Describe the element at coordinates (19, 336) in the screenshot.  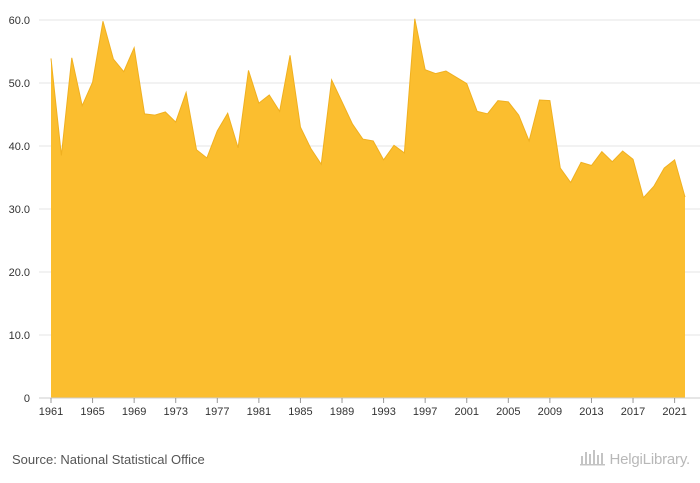
I see `y-tick-label: 10.0` at that location.